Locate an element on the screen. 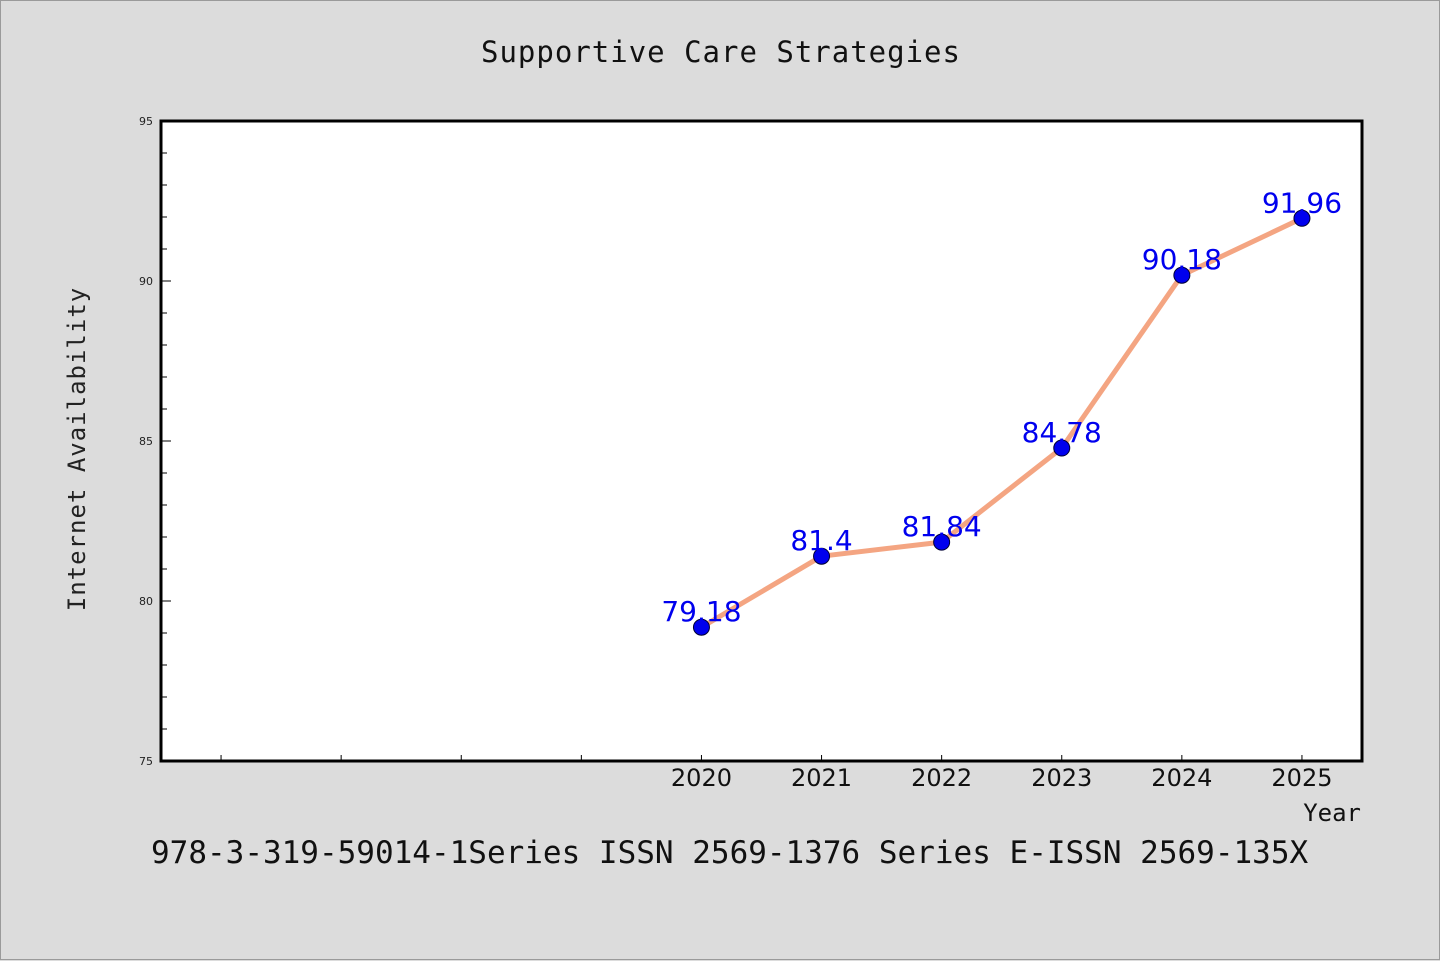 Image resolution: width=1440 pixels, height=961 pixels. data-label: 90.18 is located at coordinates (1182, 259).